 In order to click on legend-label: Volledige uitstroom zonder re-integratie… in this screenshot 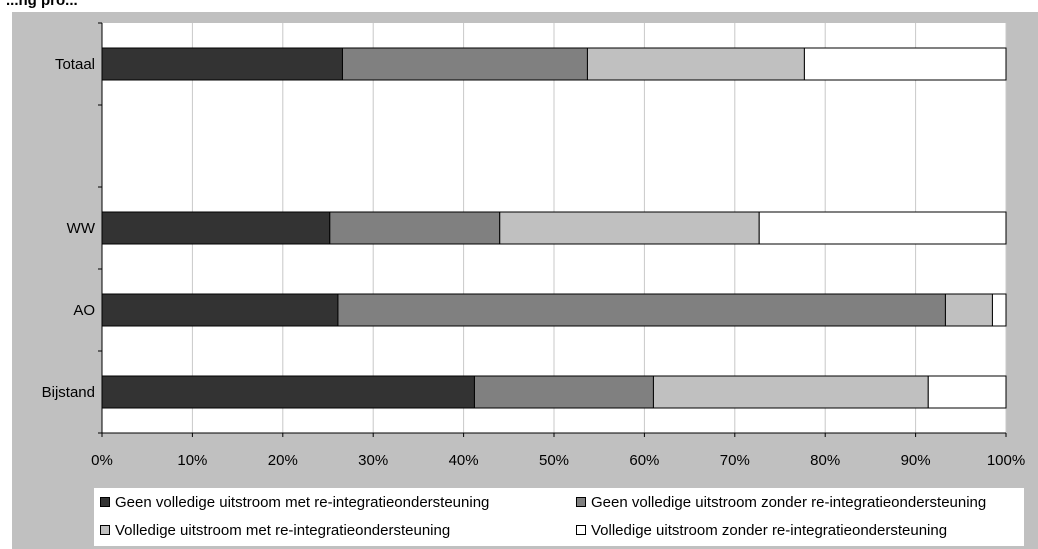, I will do `click(769, 530)`.